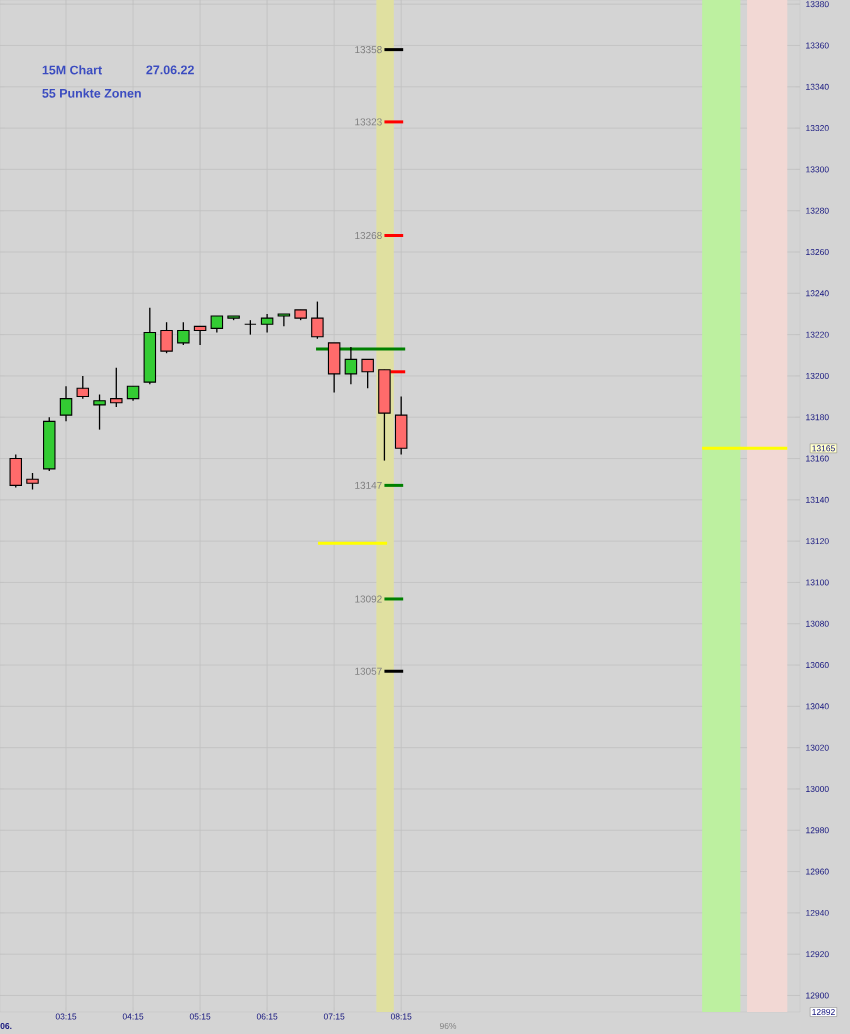 The image size is (850, 1034). Describe the element at coordinates (817, 4) in the screenshot. I see `y-tick-label: 13380` at that location.